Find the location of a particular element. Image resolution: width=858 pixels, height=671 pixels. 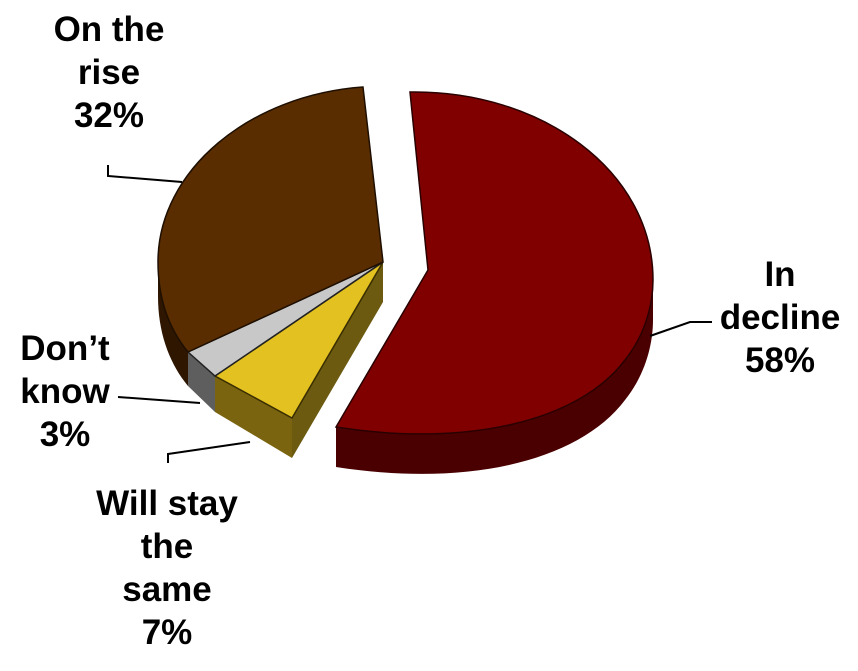

label-percent: 3% is located at coordinates (65, 434).